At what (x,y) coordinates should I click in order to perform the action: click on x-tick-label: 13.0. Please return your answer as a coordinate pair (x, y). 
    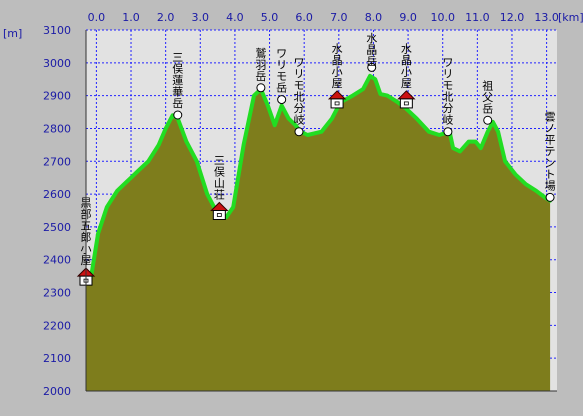
    Looking at the image, I should click on (546, 17).